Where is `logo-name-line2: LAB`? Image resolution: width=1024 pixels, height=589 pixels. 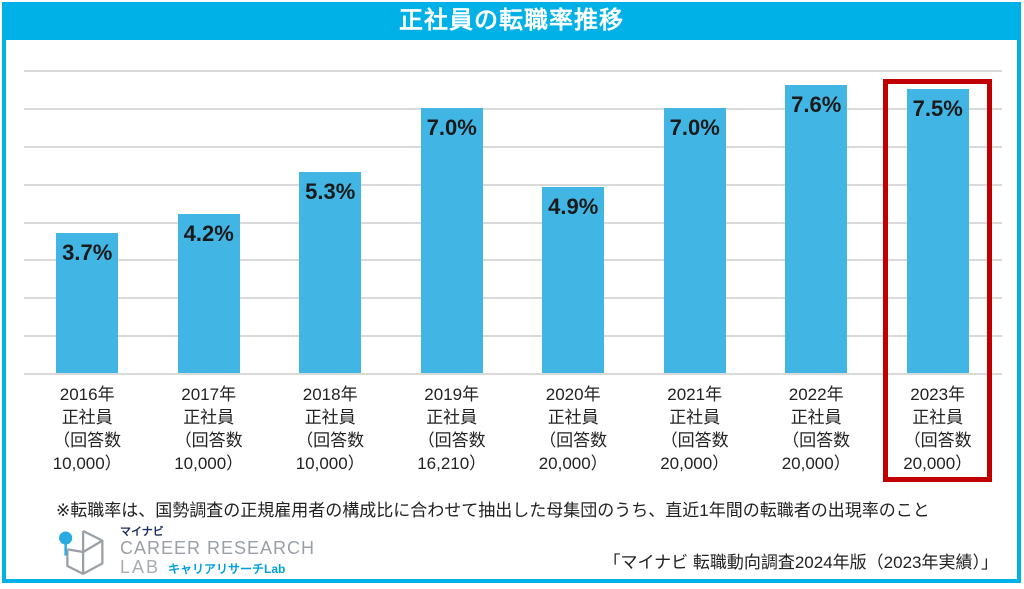 logo-name-line2: LAB is located at coordinates (140, 567).